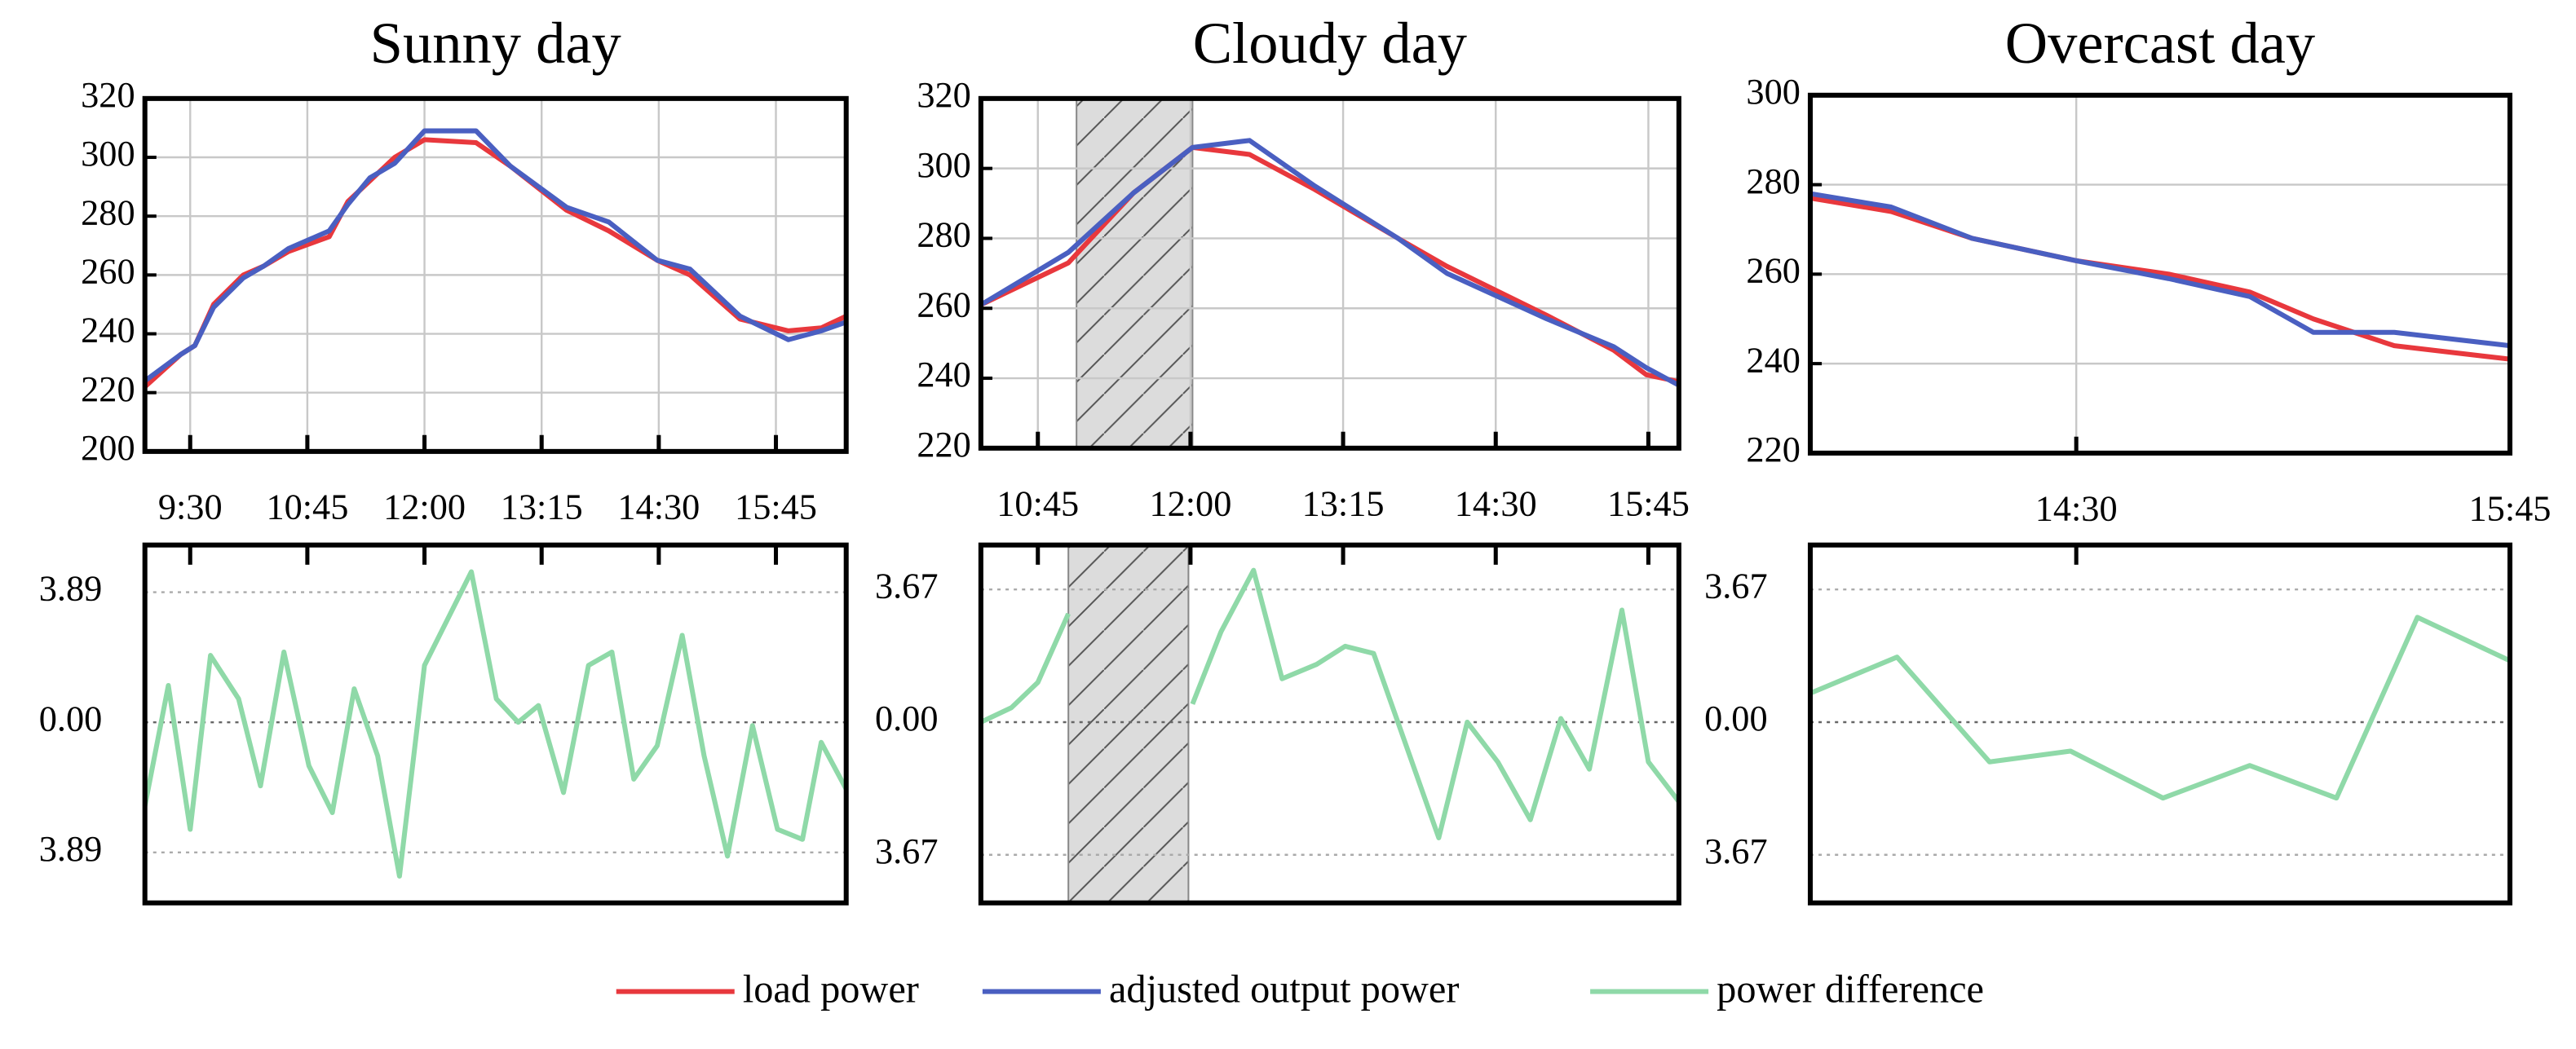  I want to click on y-tick-label: 200, so click(108, 448).